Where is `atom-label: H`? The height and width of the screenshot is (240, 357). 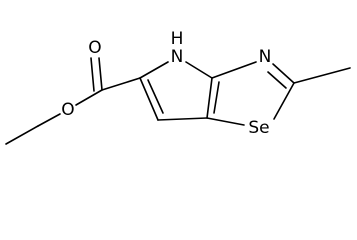
atom-label: H is located at coordinates (177, 39).